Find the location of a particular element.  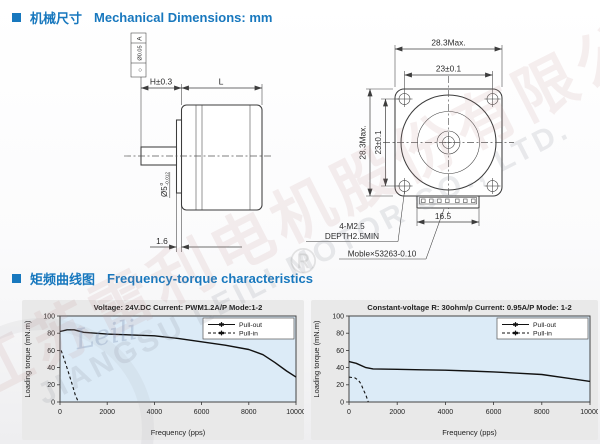

datum-ref-label: A is located at coordinates (140, 38).